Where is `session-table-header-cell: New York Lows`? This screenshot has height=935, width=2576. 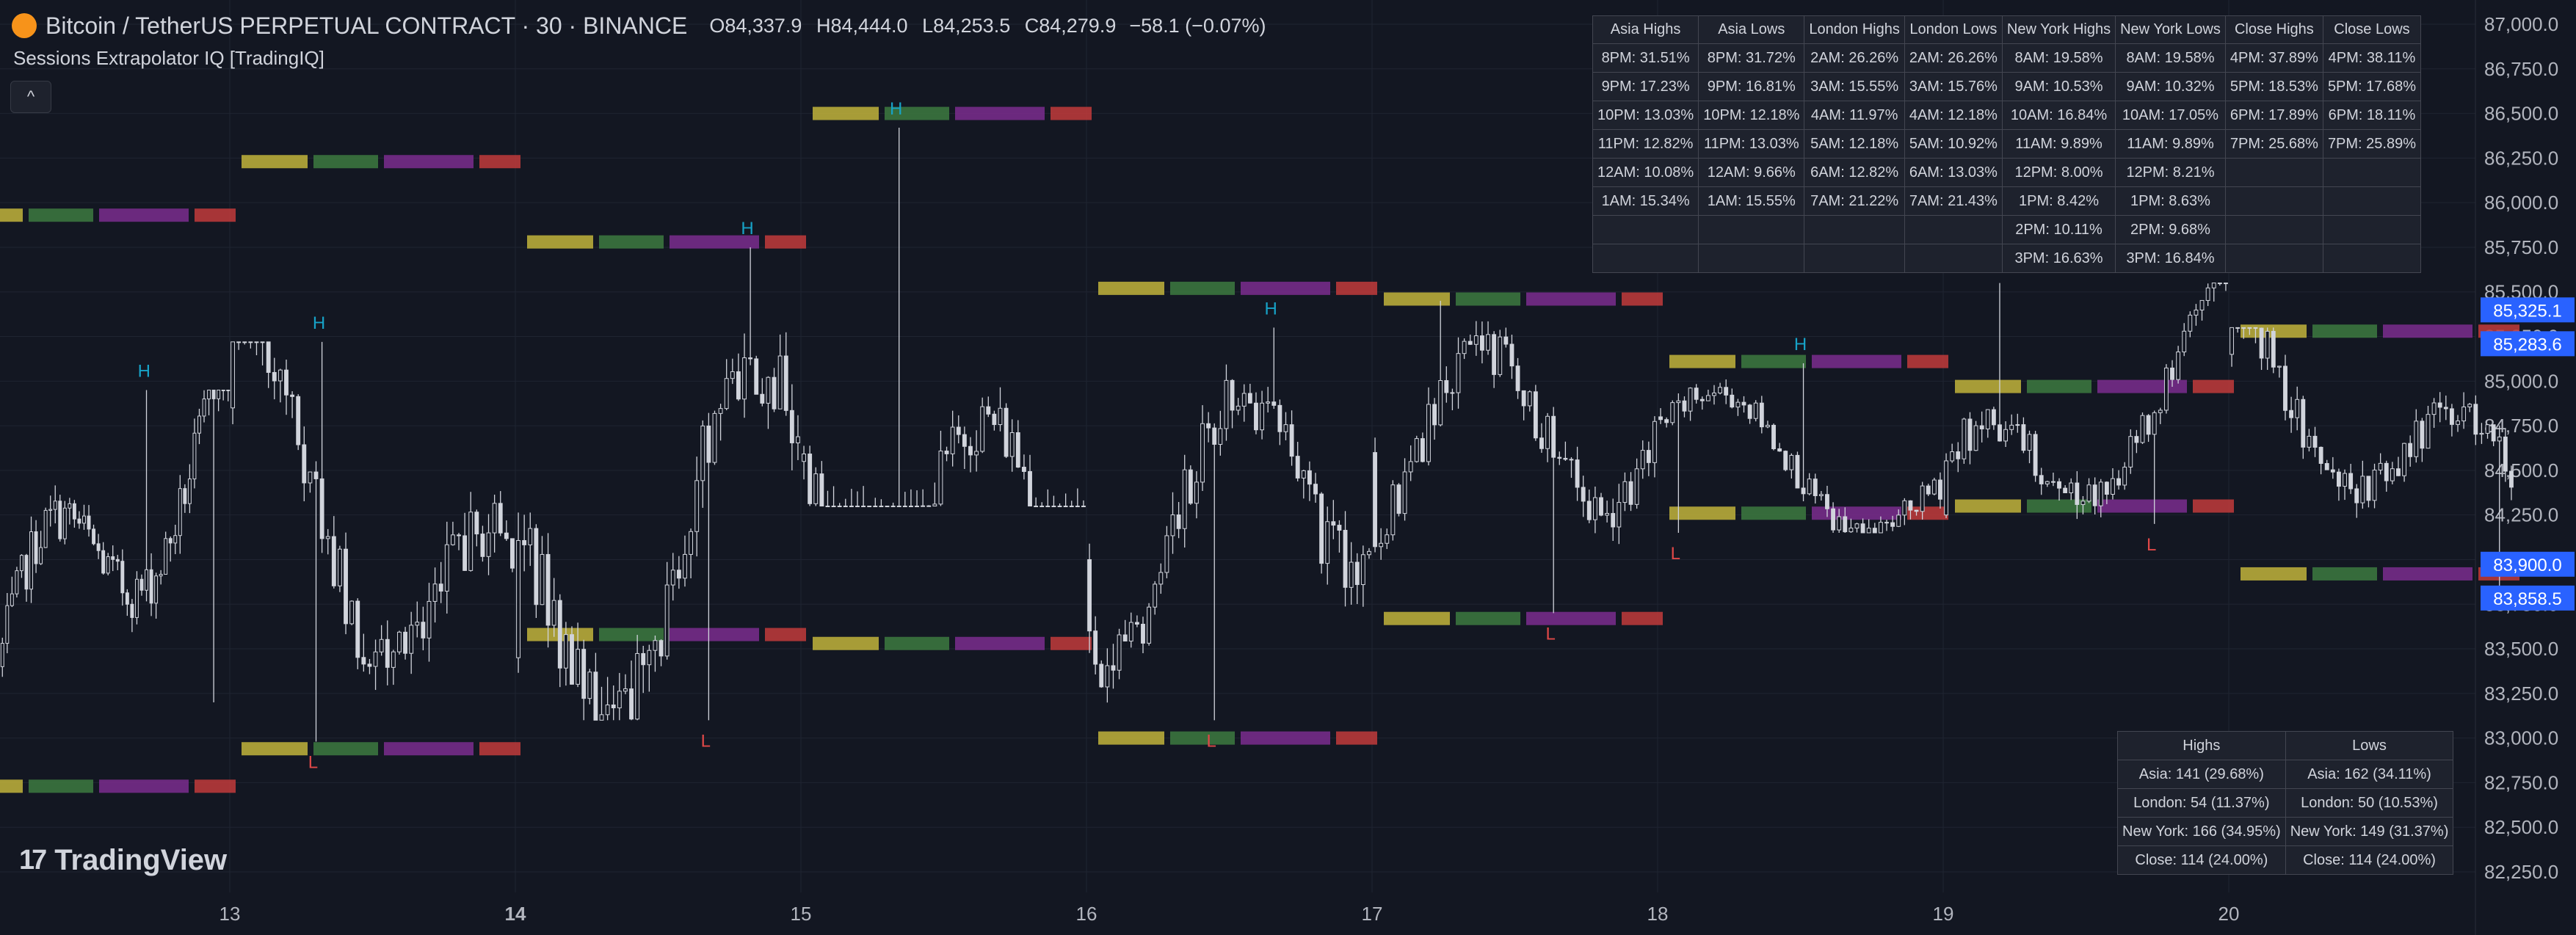 session-table-header-cell: New York Lows is located at coordinates (2170, 29).